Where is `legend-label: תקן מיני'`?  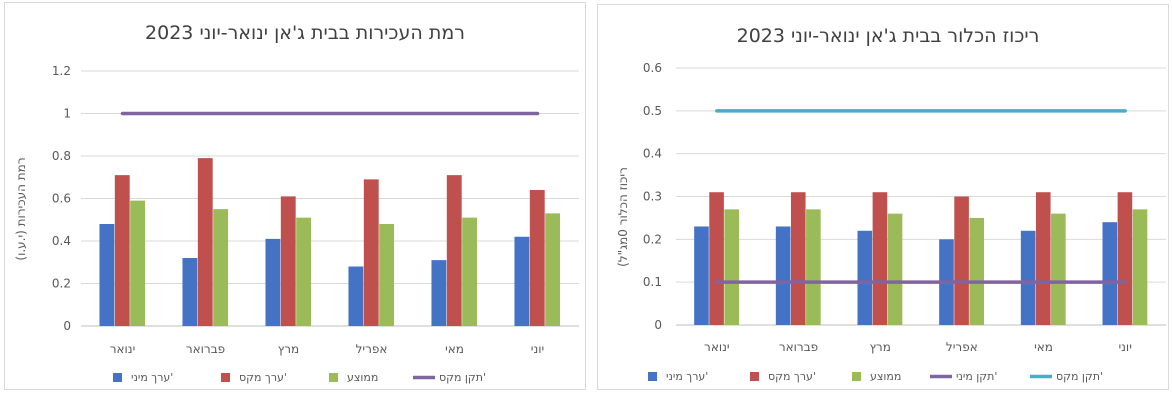 legend-label: תקן מיני' is located at coordinates (976, 376).